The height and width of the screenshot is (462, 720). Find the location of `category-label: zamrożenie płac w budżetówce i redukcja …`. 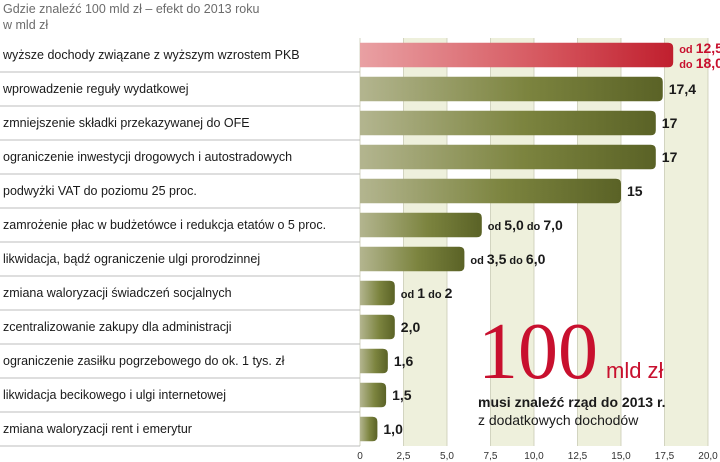

category-label: zamrożenie płac w budżetówce i redukcja … is located at coordinates (164, 225).